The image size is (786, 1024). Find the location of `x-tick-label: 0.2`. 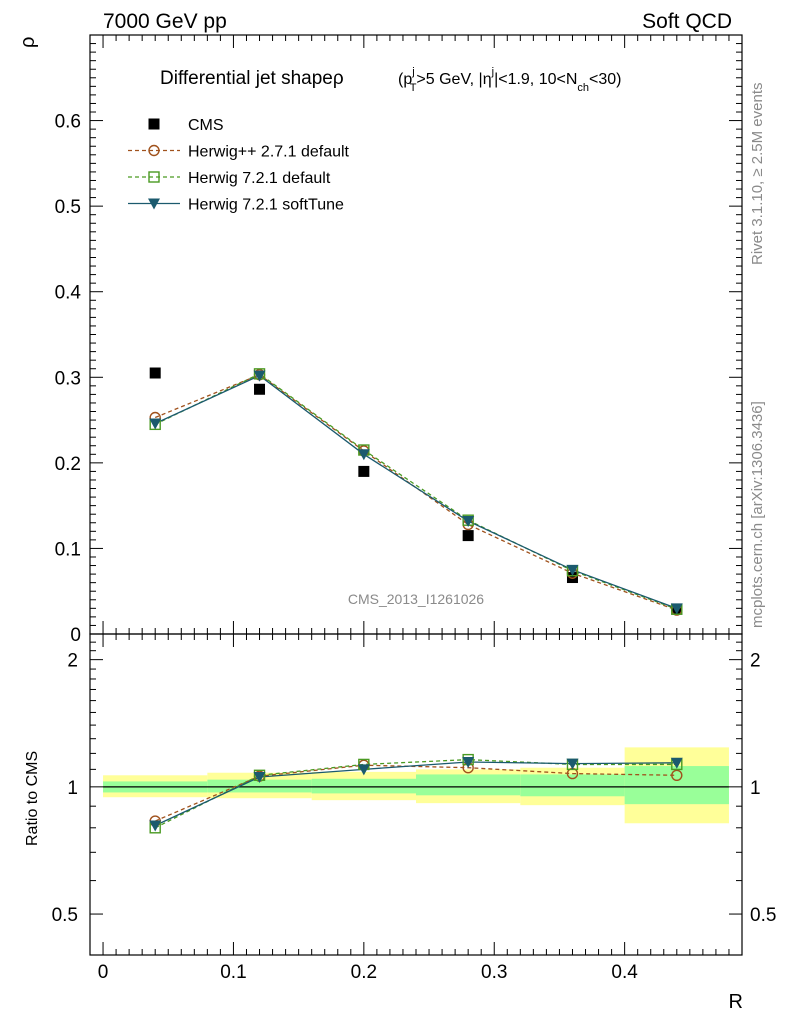

x-tick-label: 0.2 is located at coordinates (364, 972).